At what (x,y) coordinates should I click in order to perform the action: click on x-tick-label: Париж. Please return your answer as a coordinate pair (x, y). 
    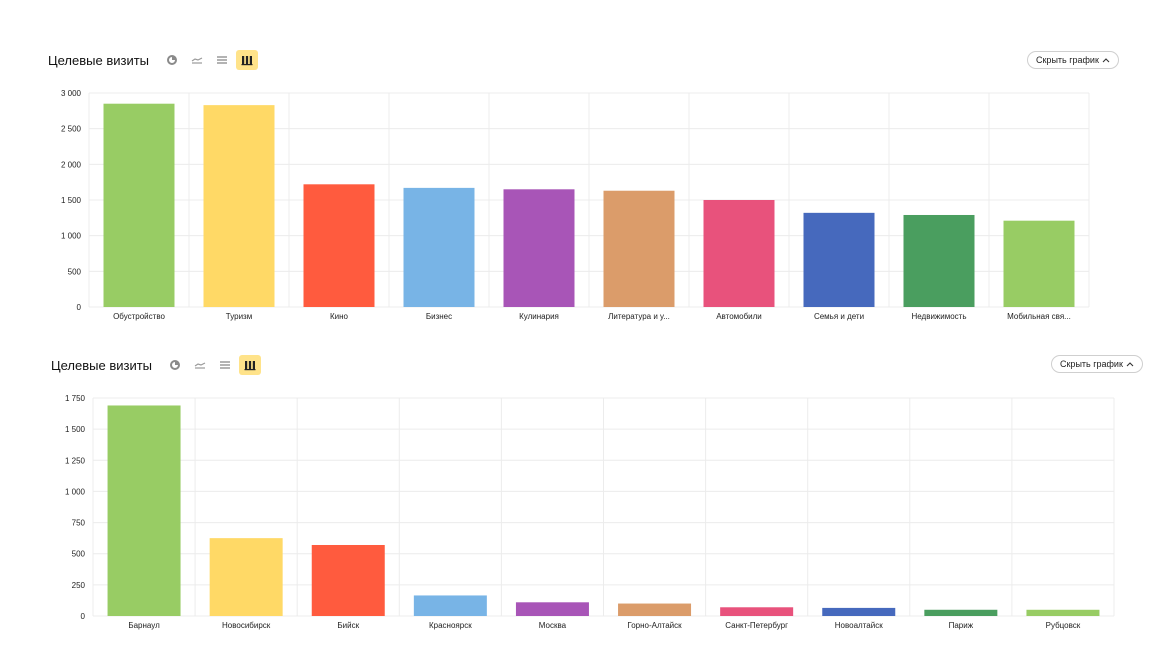
    Looking at the image, I should click on (961, 625).